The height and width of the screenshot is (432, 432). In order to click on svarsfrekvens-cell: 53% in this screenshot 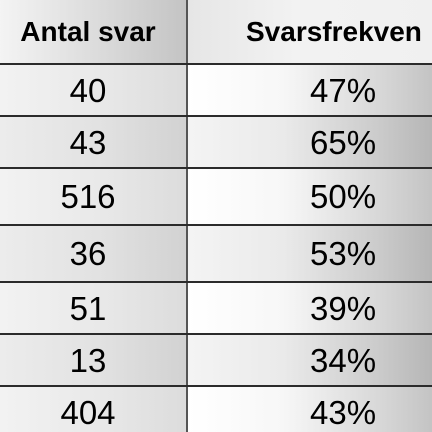, I will do `click(310, 253)`.